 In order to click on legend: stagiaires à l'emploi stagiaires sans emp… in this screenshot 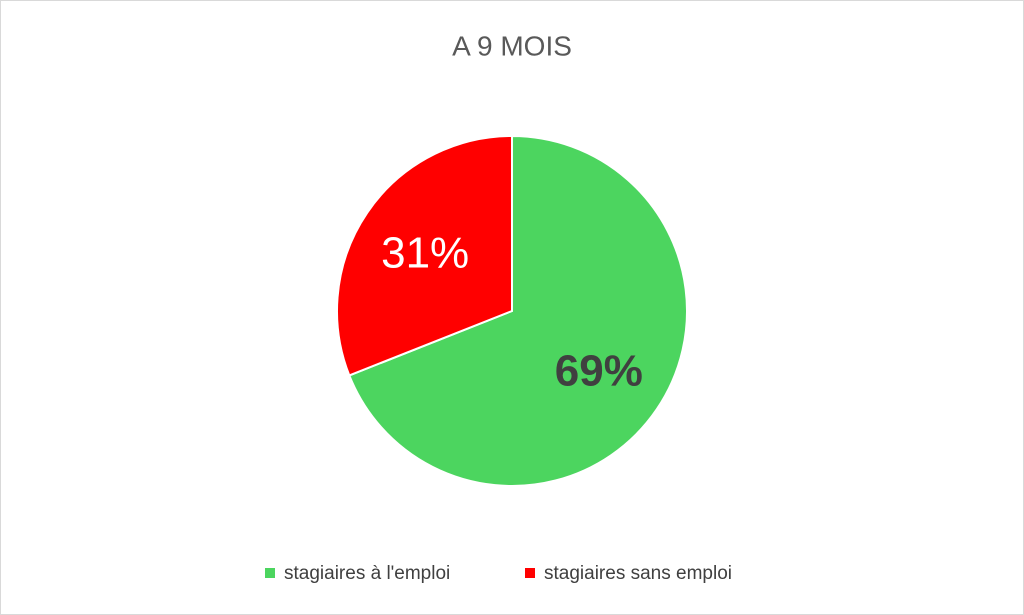, I will do `click(498, 573)`.